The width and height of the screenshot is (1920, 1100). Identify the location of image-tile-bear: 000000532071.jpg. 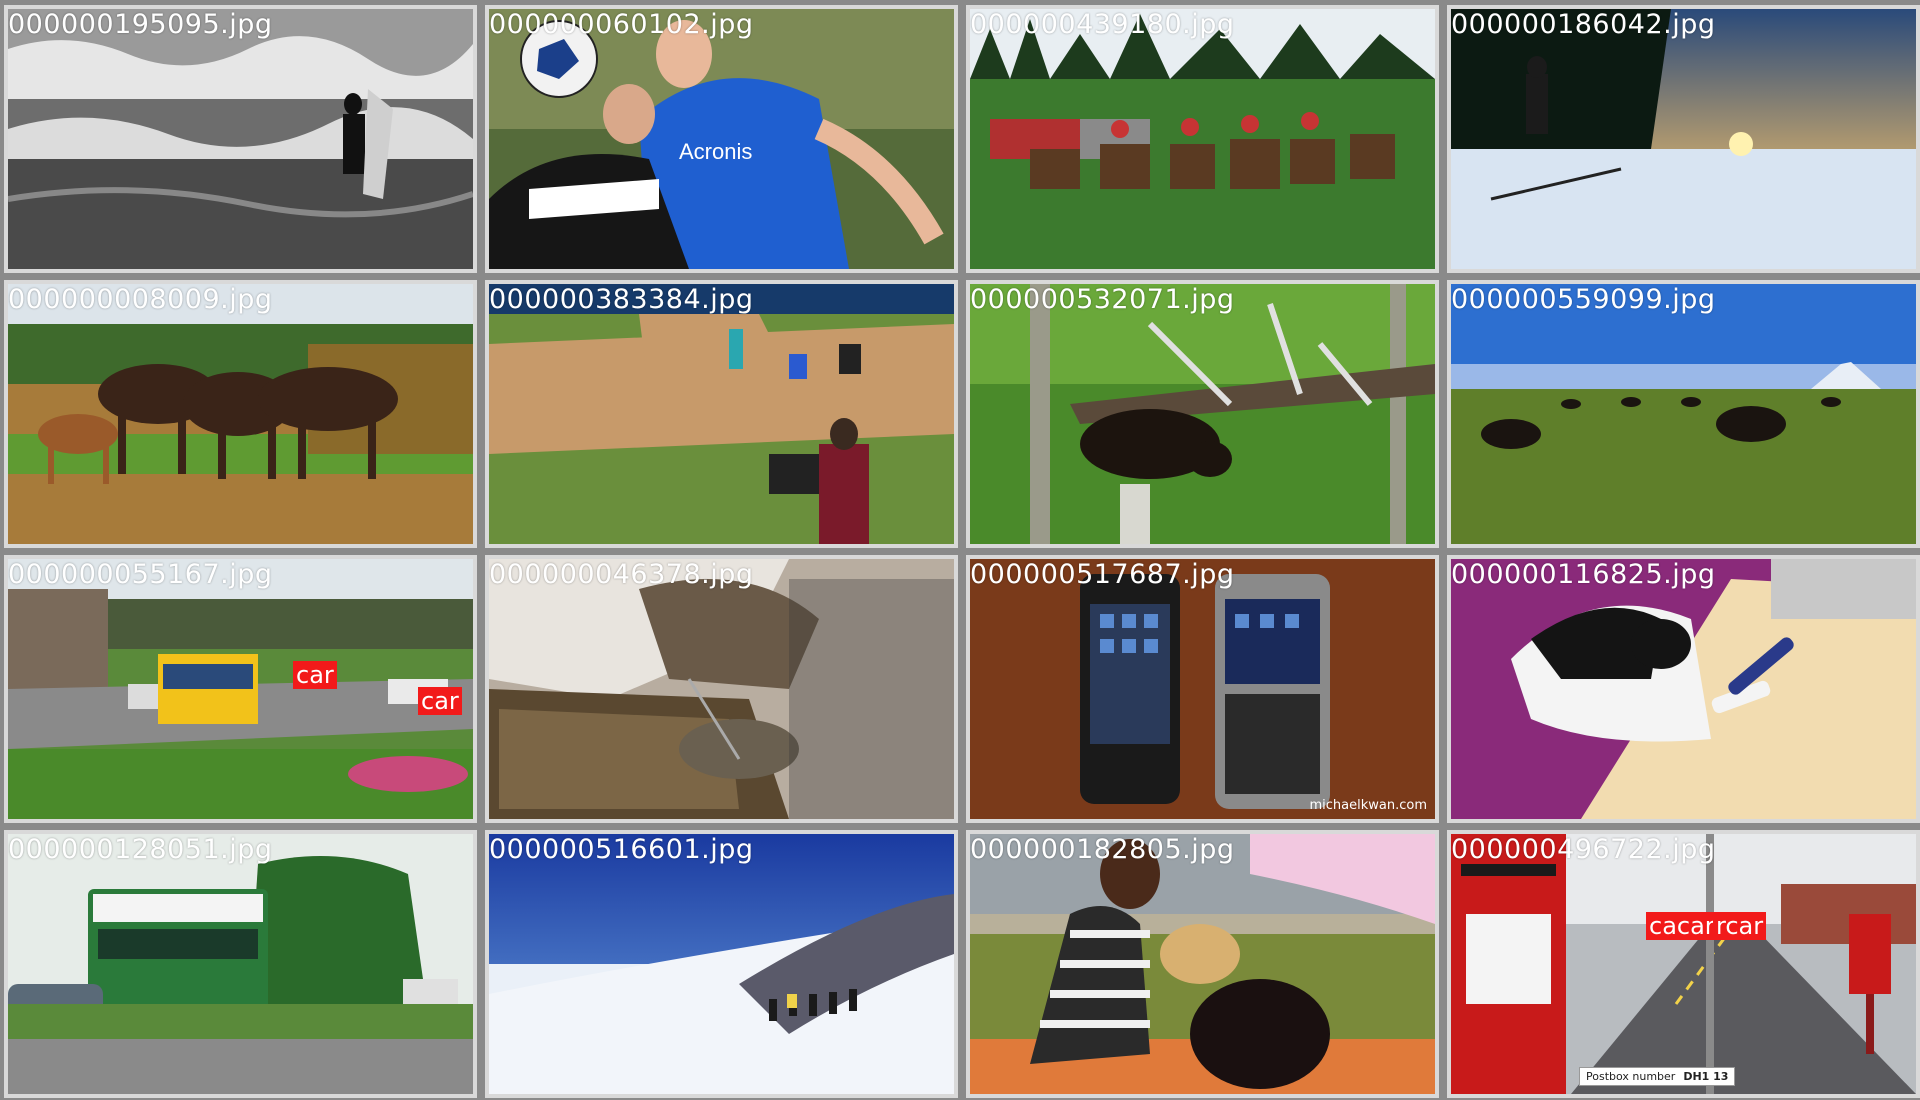
(1202, 414).